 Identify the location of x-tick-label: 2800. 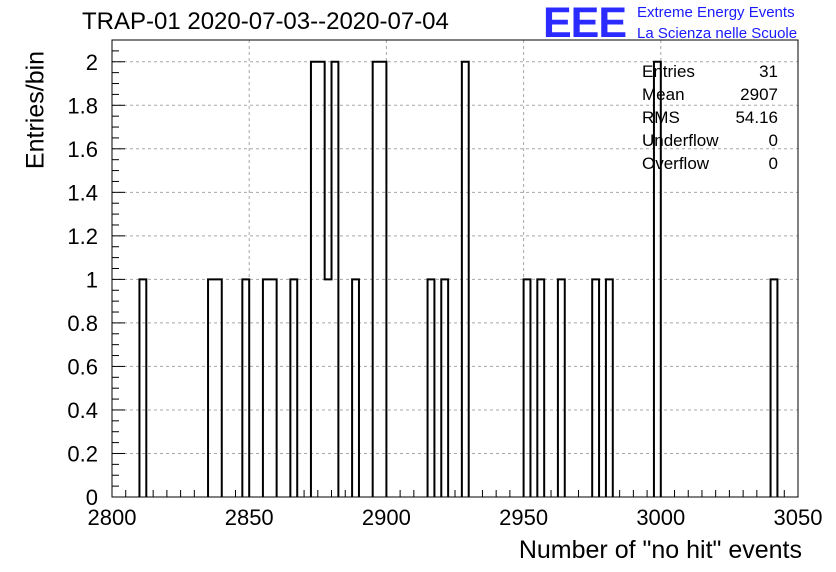
(112, 517).